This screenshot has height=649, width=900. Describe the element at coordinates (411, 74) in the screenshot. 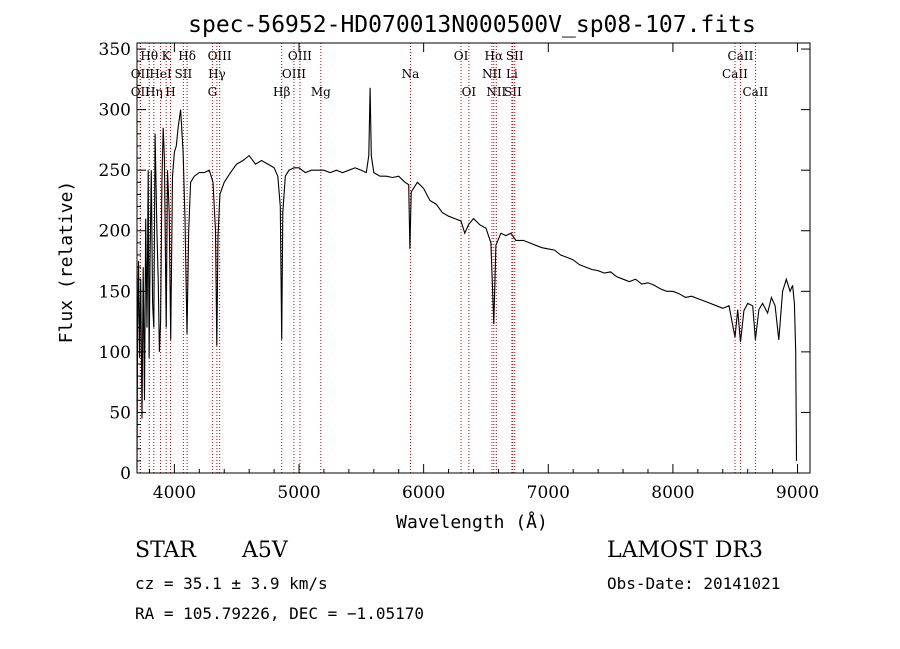

I see `marker-label: Na` at that location.